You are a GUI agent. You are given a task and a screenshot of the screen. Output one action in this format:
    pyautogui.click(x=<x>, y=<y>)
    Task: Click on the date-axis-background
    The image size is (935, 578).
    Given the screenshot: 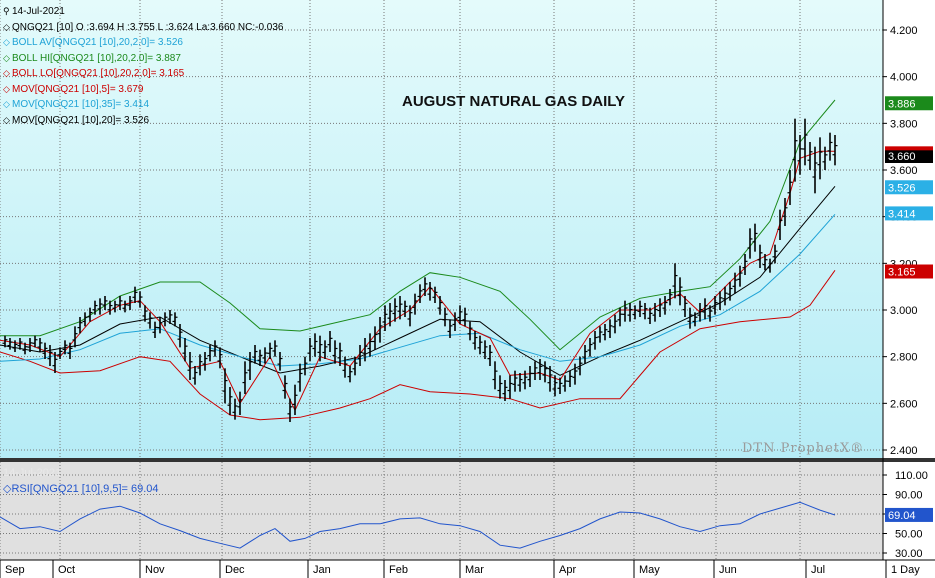 What is the action you would take?
    pyautogui.click(x=467, y=569)
    